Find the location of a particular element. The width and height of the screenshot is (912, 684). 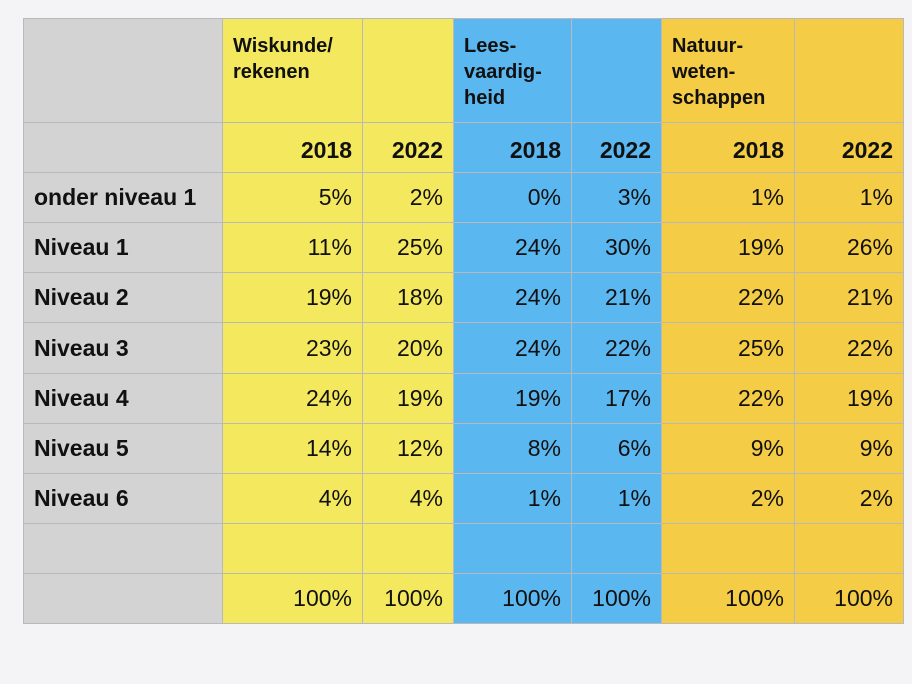

table-row: Niveau 3 23% 20% 24% 22% 25% 22% is located at coordinates (463, 348).